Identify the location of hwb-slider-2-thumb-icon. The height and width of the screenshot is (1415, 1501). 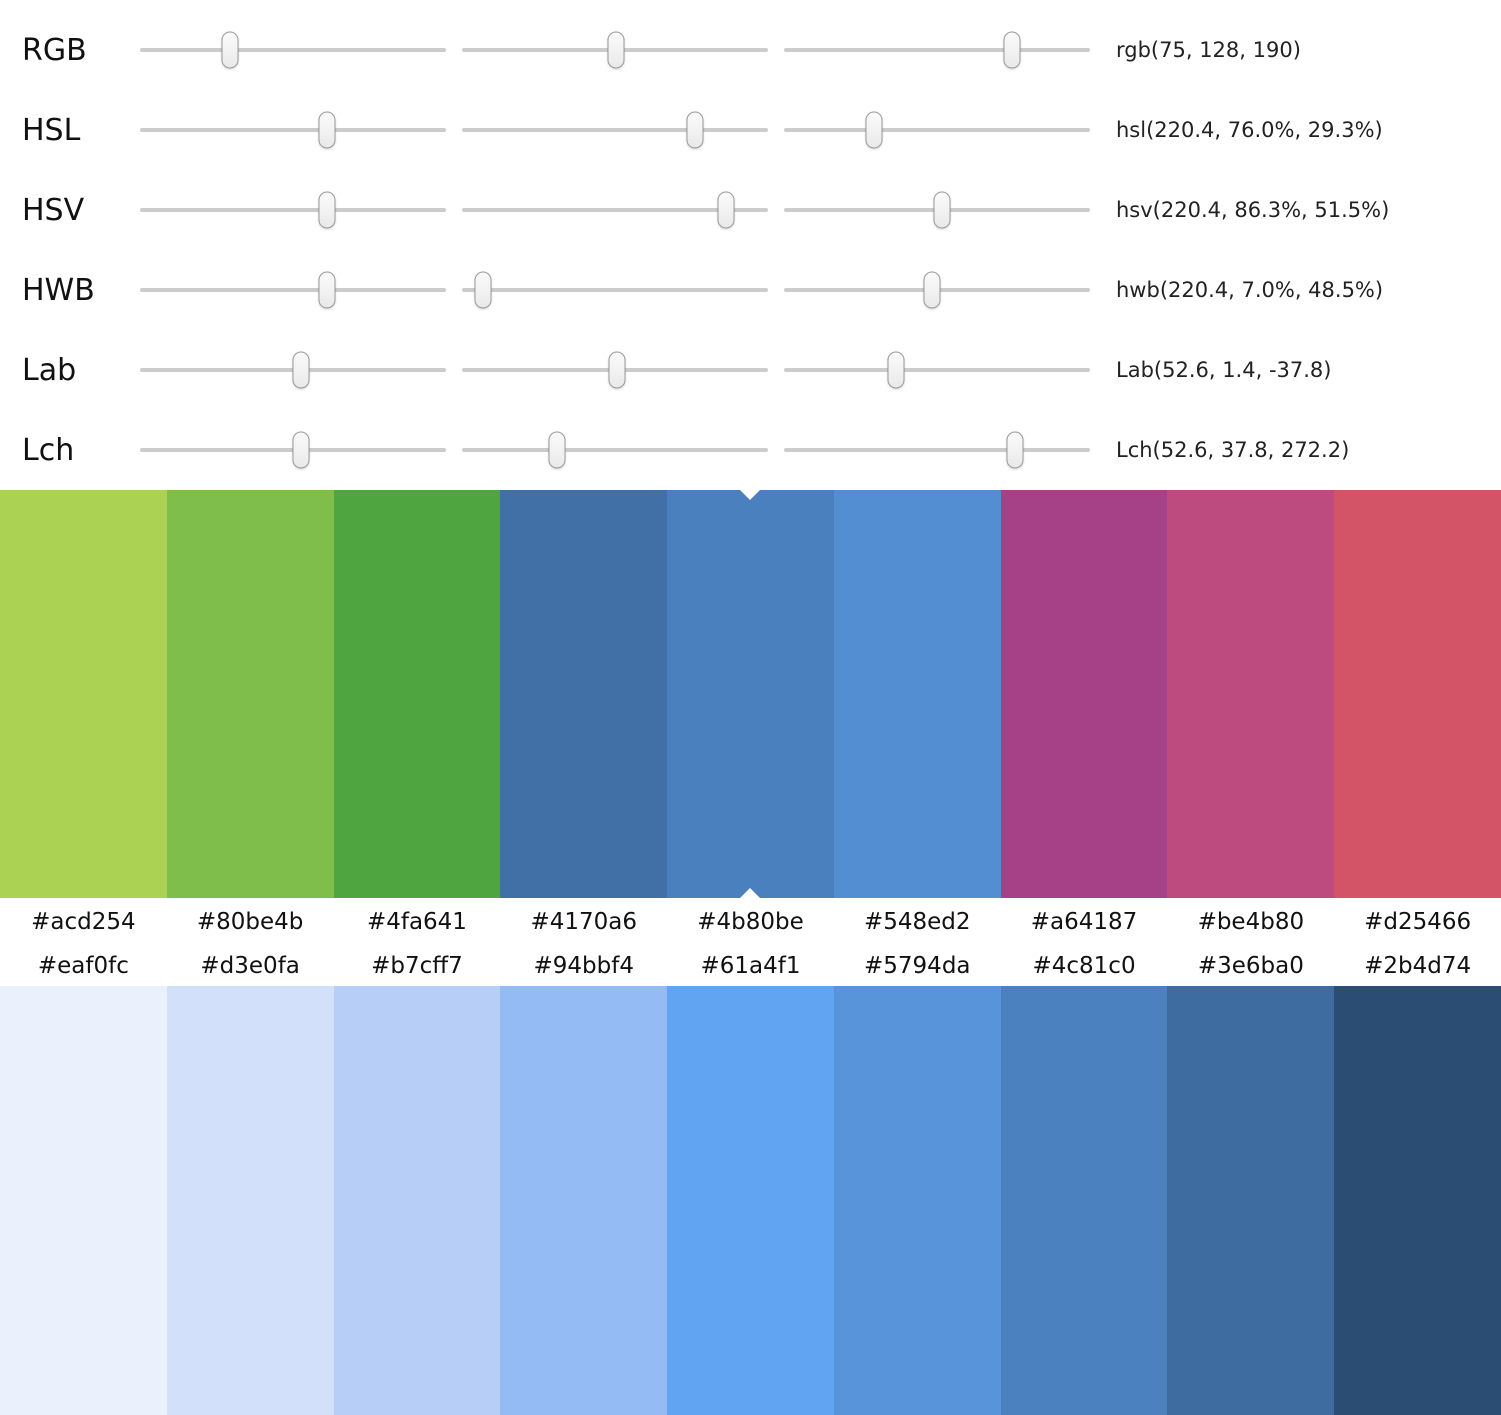
(483, 290).